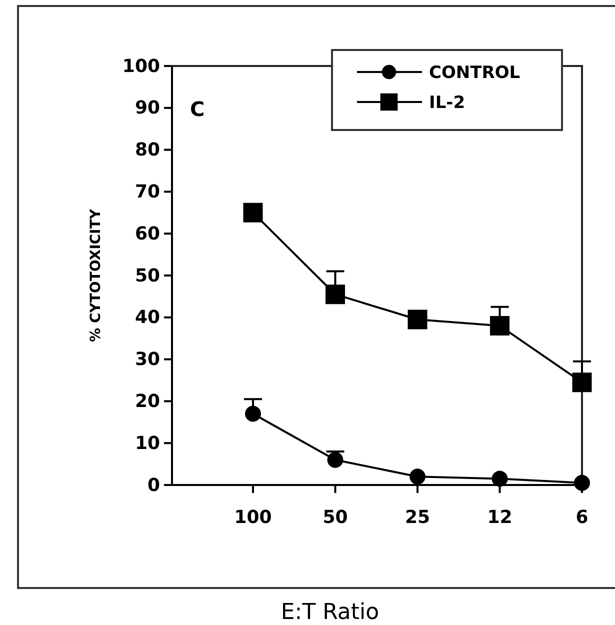  Describe the element at coordinates (253, 517) in the screenshot. I see `x-tick-label: 100` at that location.